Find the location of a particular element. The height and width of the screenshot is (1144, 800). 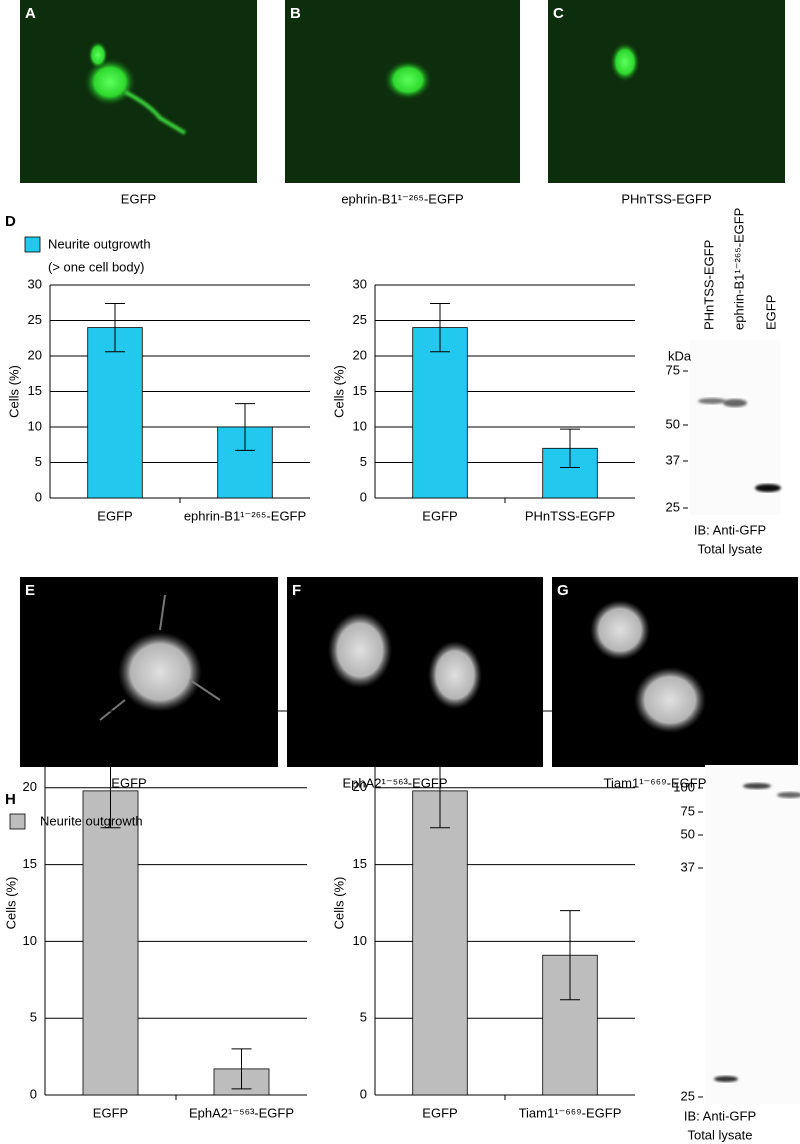

x-tick-label: EphA2¹⁻⁵⁶³-EGFP is located at coordinates (241, 1112).